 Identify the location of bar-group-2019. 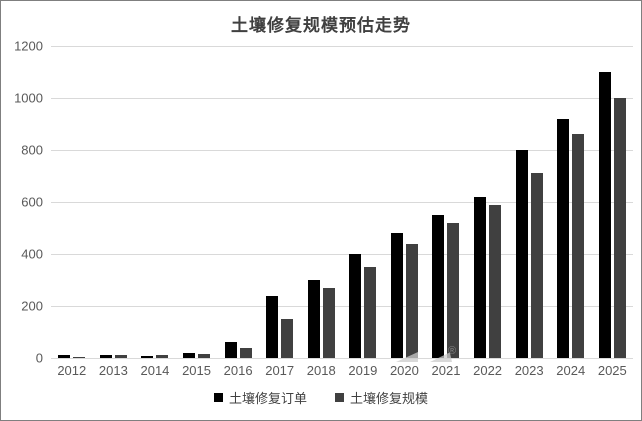
(363, 202).